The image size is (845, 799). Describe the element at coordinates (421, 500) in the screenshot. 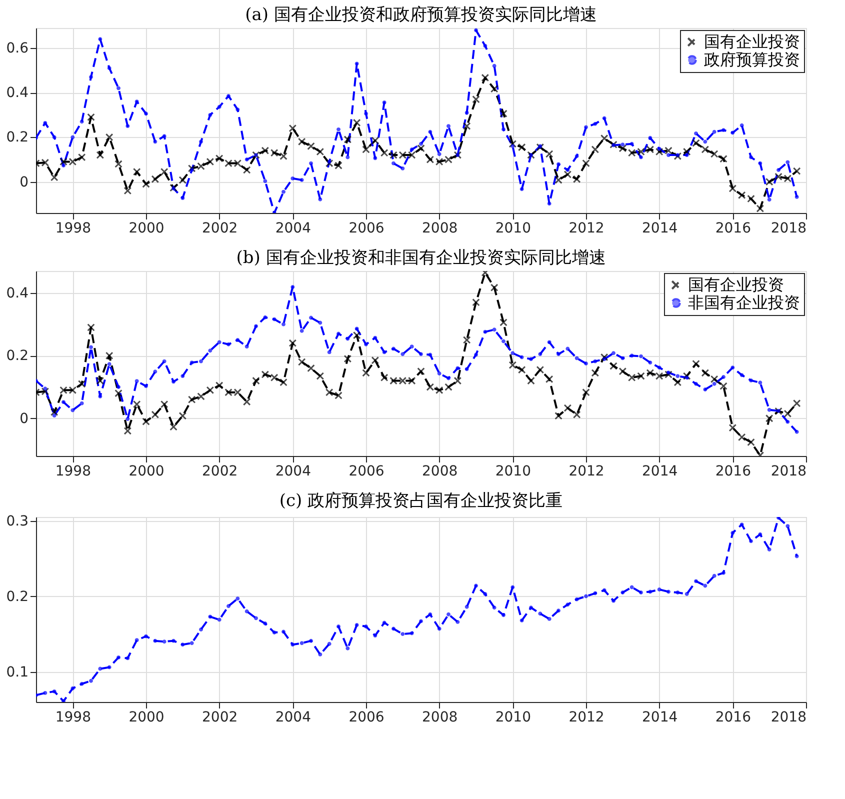

I see `chart-title: (c) 政府预算投资占国有企业投资比重` at that location.